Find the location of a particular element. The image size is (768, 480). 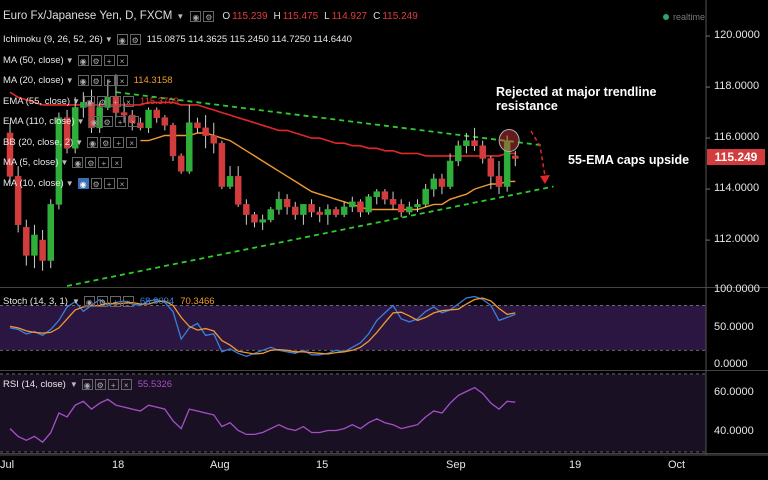

indicator-row: EMA (55, close) ▼ ◉ ⚙ + × 115.3709 is located at coordinates (91, 101).